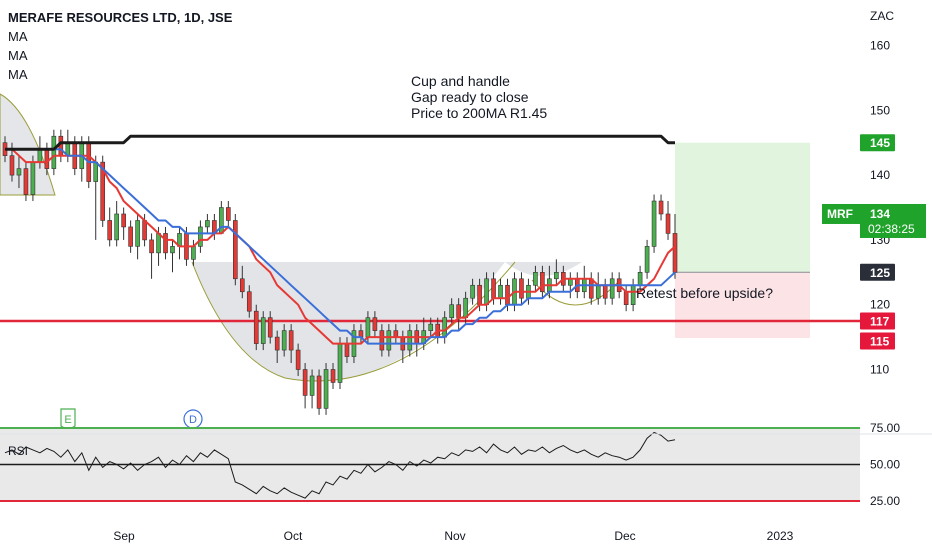  Describe the element at coordinates (885, 465) in the screenshot. I see `rsi-level-label: 50.00` at that location.